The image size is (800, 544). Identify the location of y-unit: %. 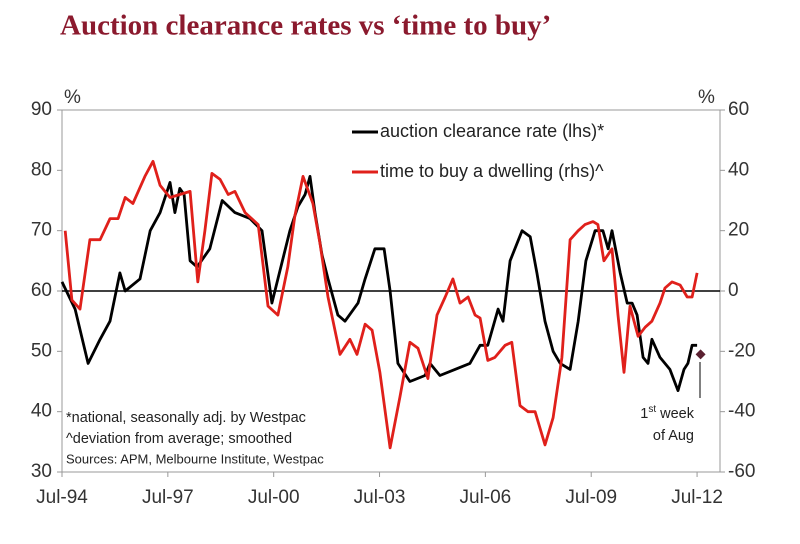
(72, 97).